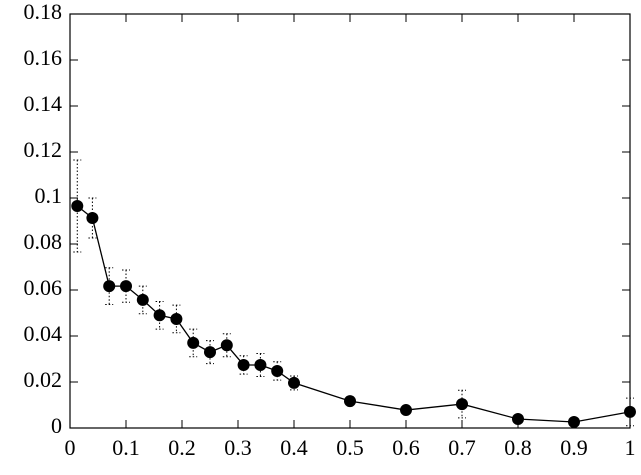 This screenshot has height=475, width=641. Describe the element at coordinates (43, 241) in the screenshot. I see `y-tick-label: 0.08` at that location.